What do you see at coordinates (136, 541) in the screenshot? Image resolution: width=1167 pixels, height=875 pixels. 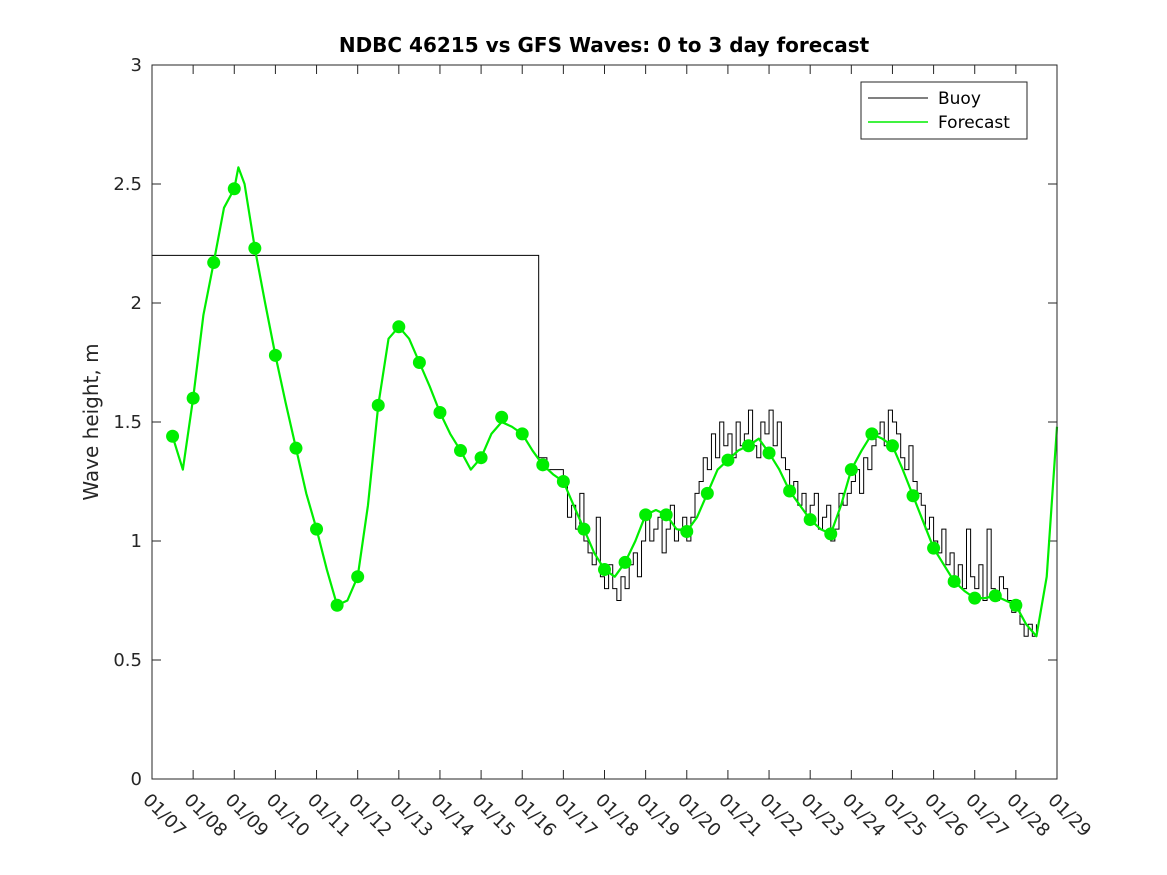 I see `y-tick-label: 1` at bounding box center [136, 541].